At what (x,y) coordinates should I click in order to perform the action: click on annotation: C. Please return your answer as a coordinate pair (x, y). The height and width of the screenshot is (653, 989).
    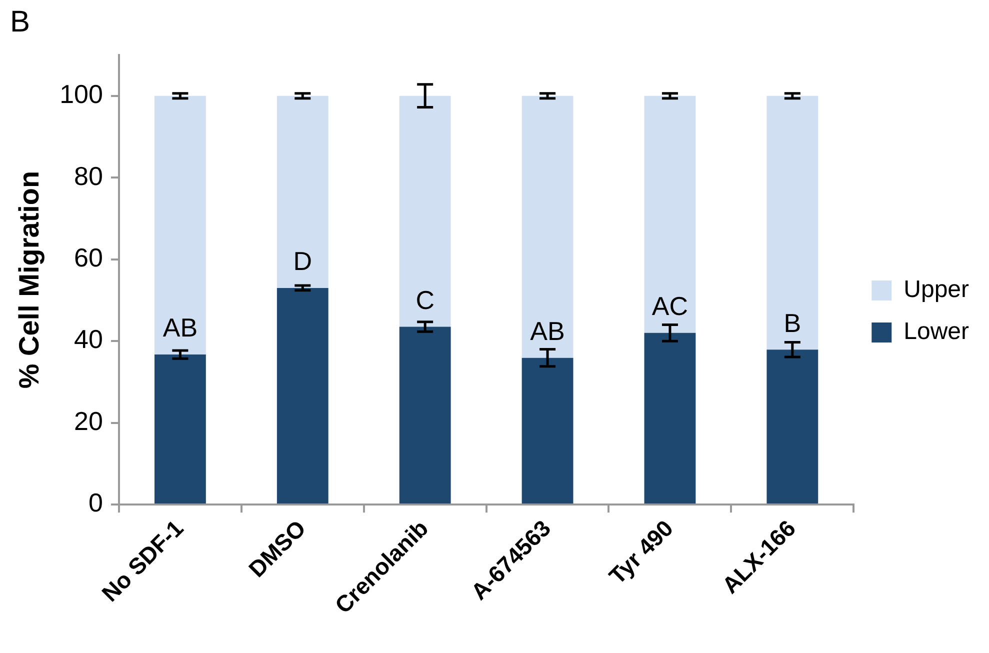
    Looking at the image, I should click on (425, 299).